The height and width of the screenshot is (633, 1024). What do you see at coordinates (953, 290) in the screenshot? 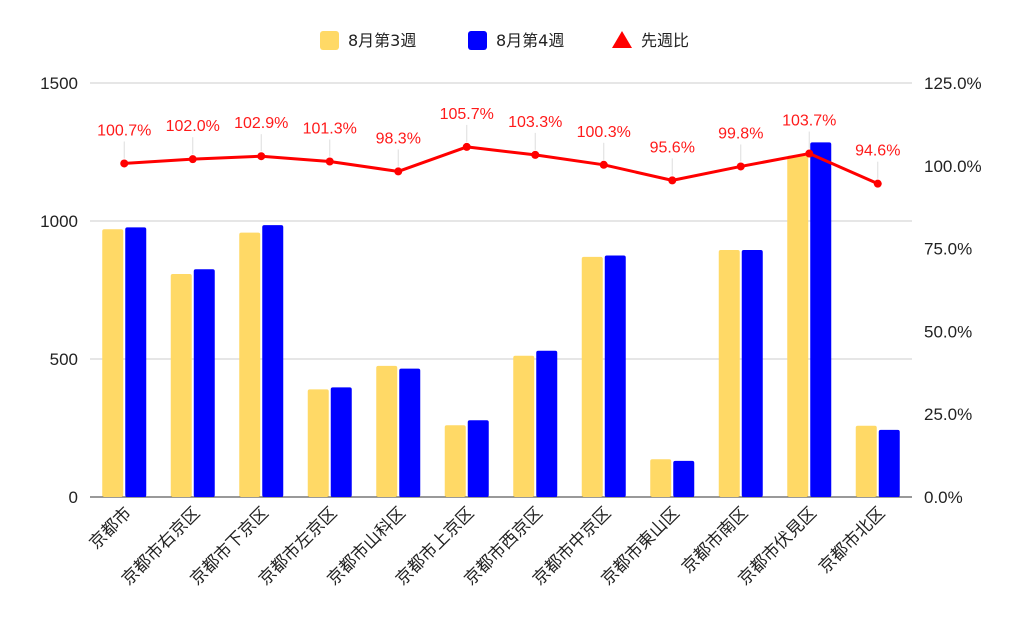
I see `y-axis-right: 0.0% 25.0% 50.0% 75.0% 100.0% 125.0%` at bounding box center [953, 290].